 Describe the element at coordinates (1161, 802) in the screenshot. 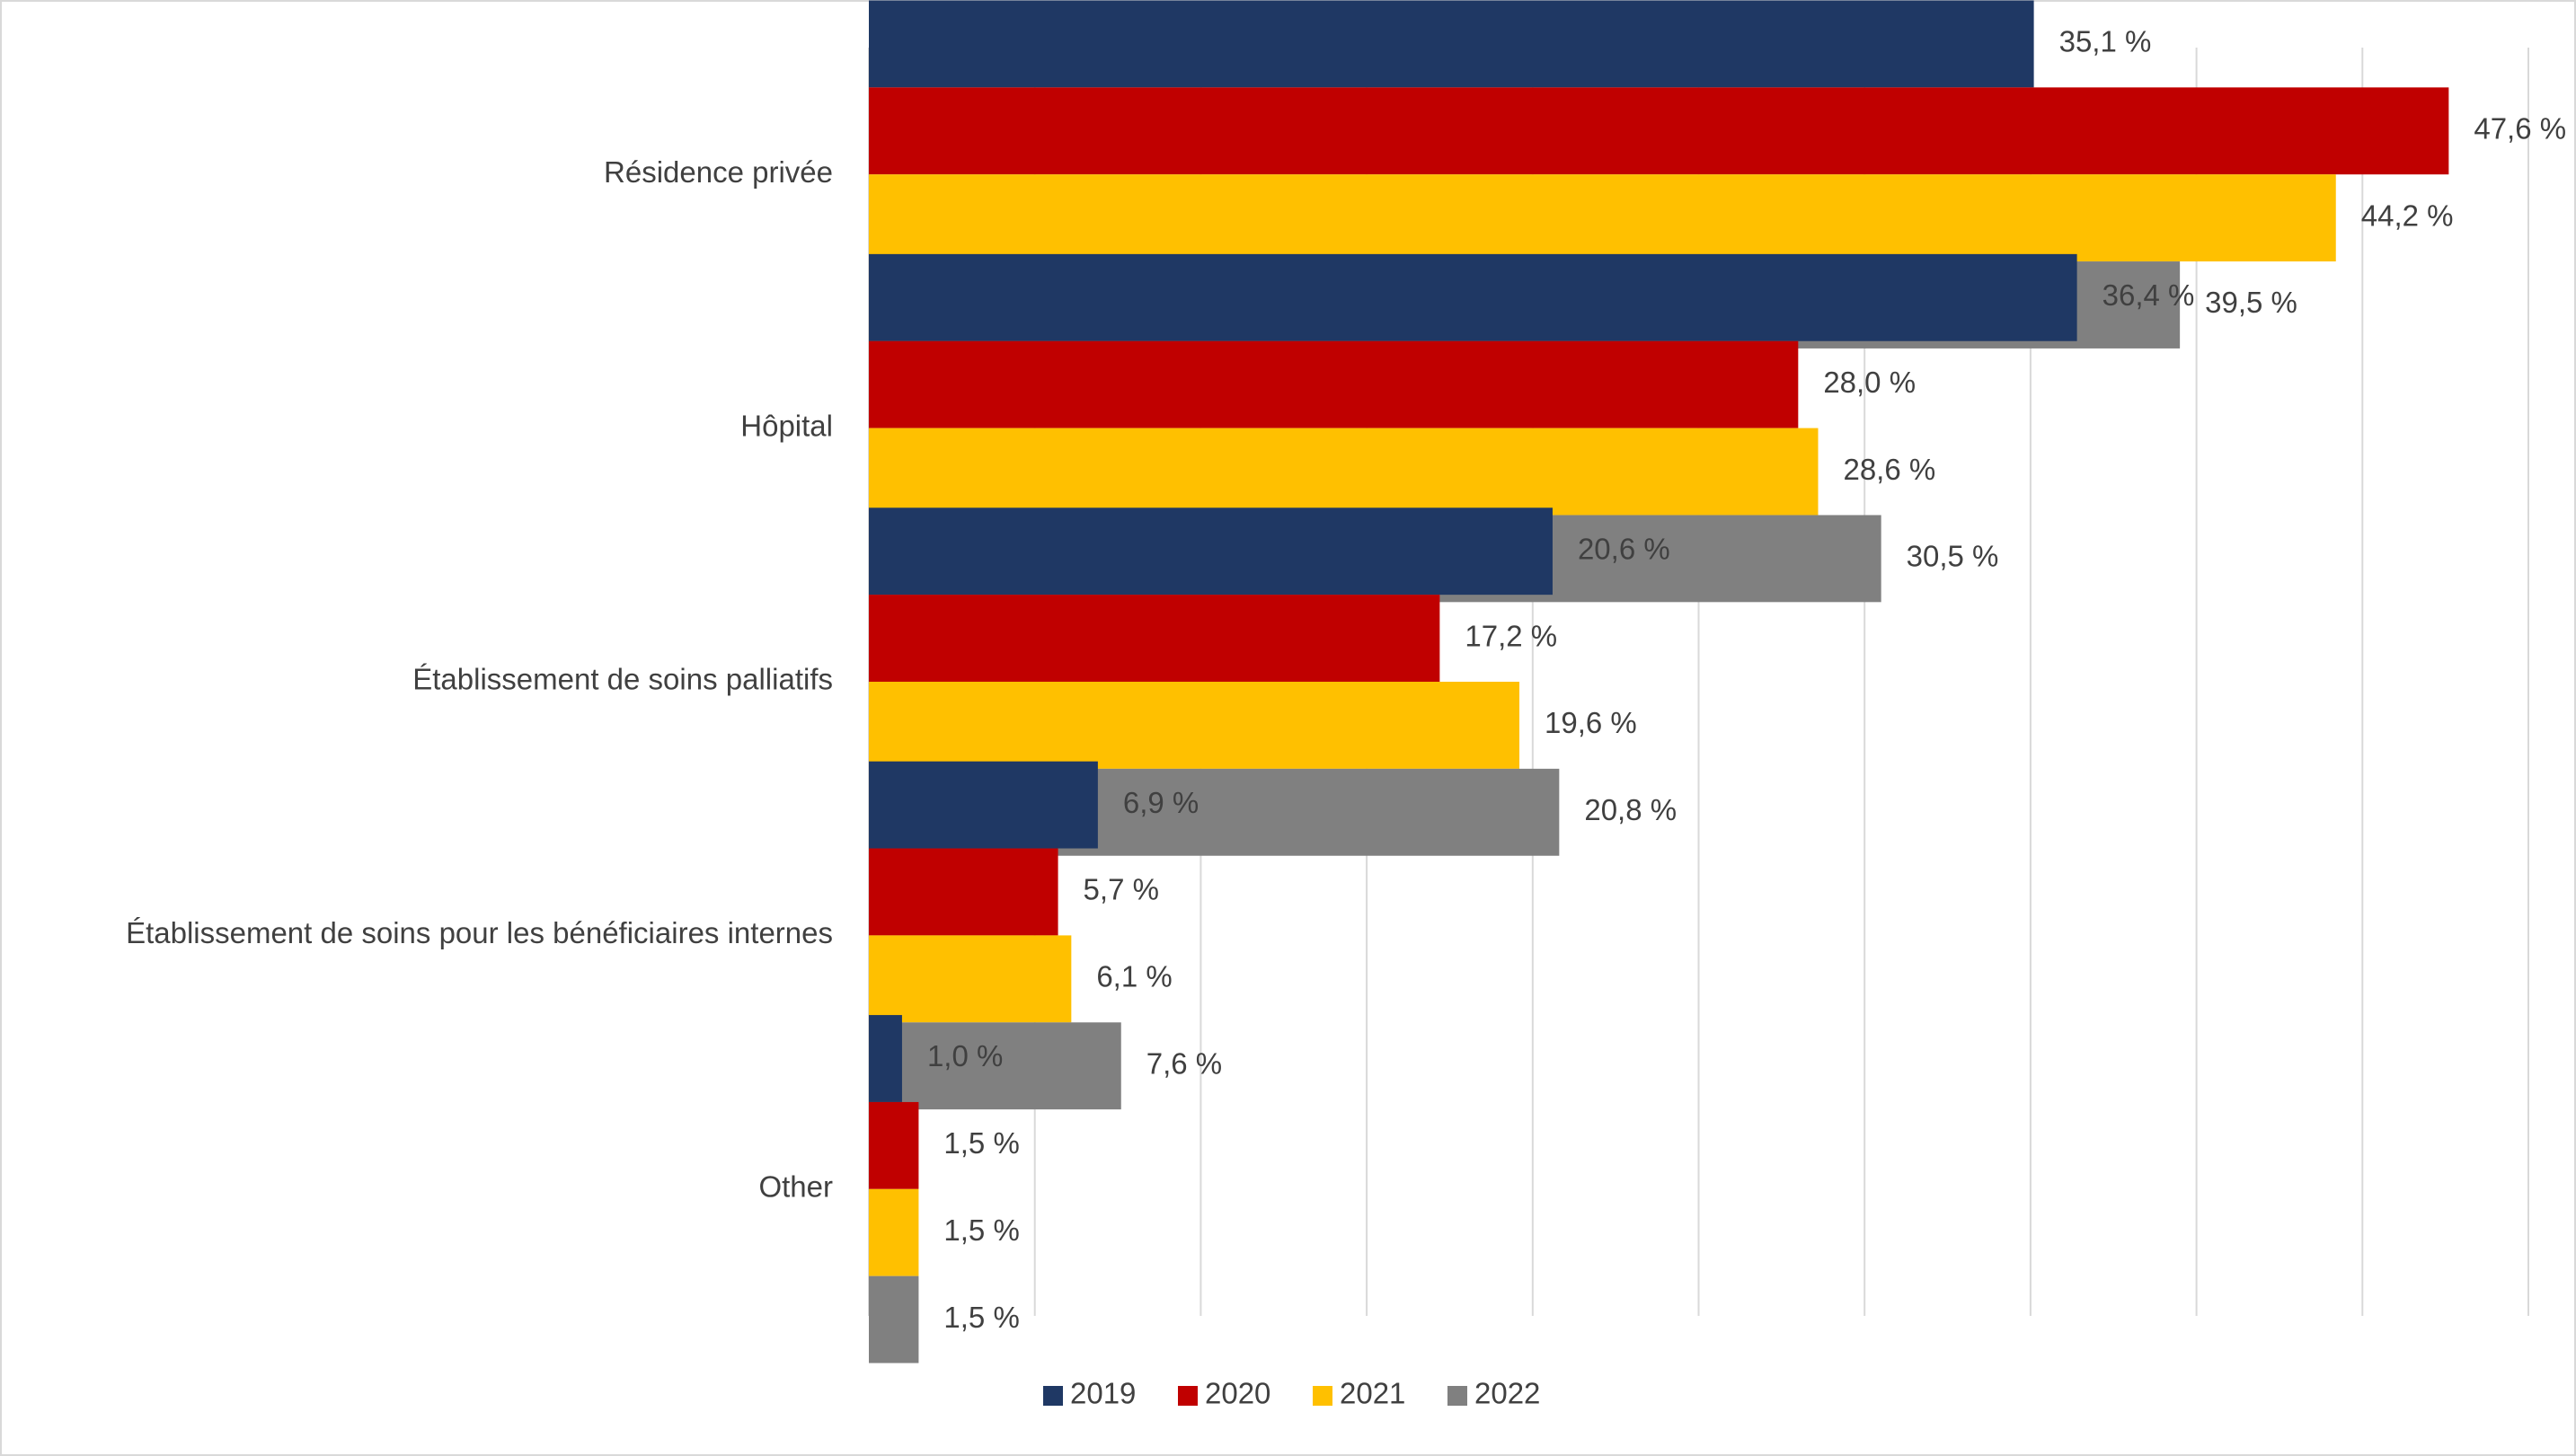

I see `value-label: 6,9 %` at that location.